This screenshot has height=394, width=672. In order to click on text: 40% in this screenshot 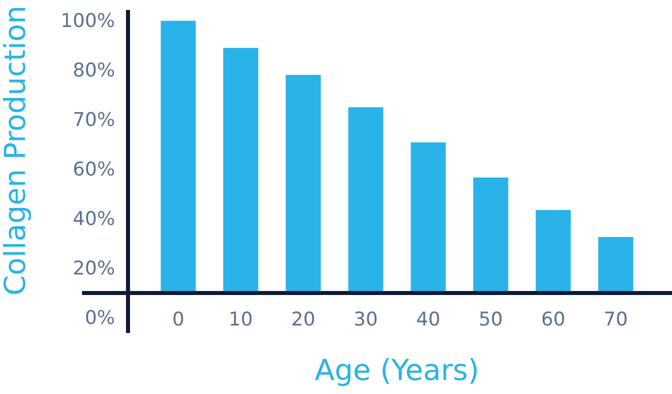, I will do `click(93, 219)`.